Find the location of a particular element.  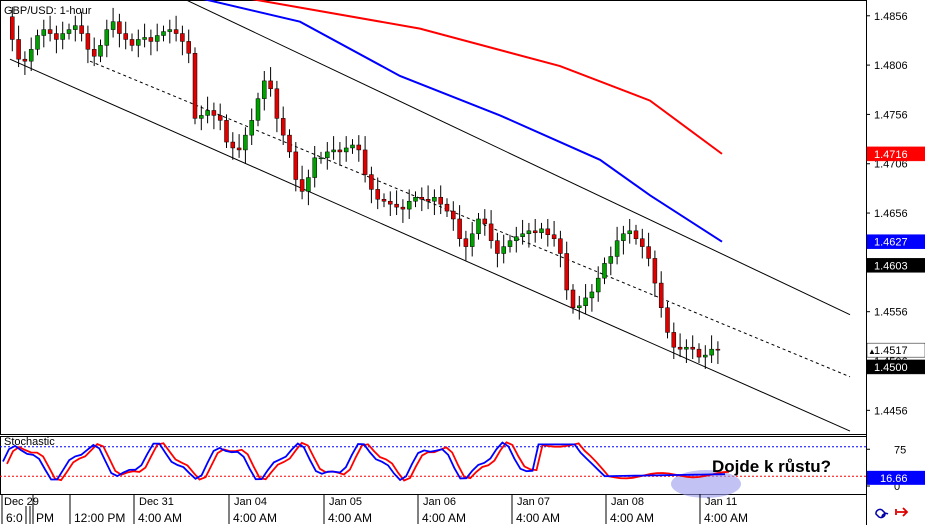

stochastic-panel: 75 016.66 is located at coordinates (462, 469).